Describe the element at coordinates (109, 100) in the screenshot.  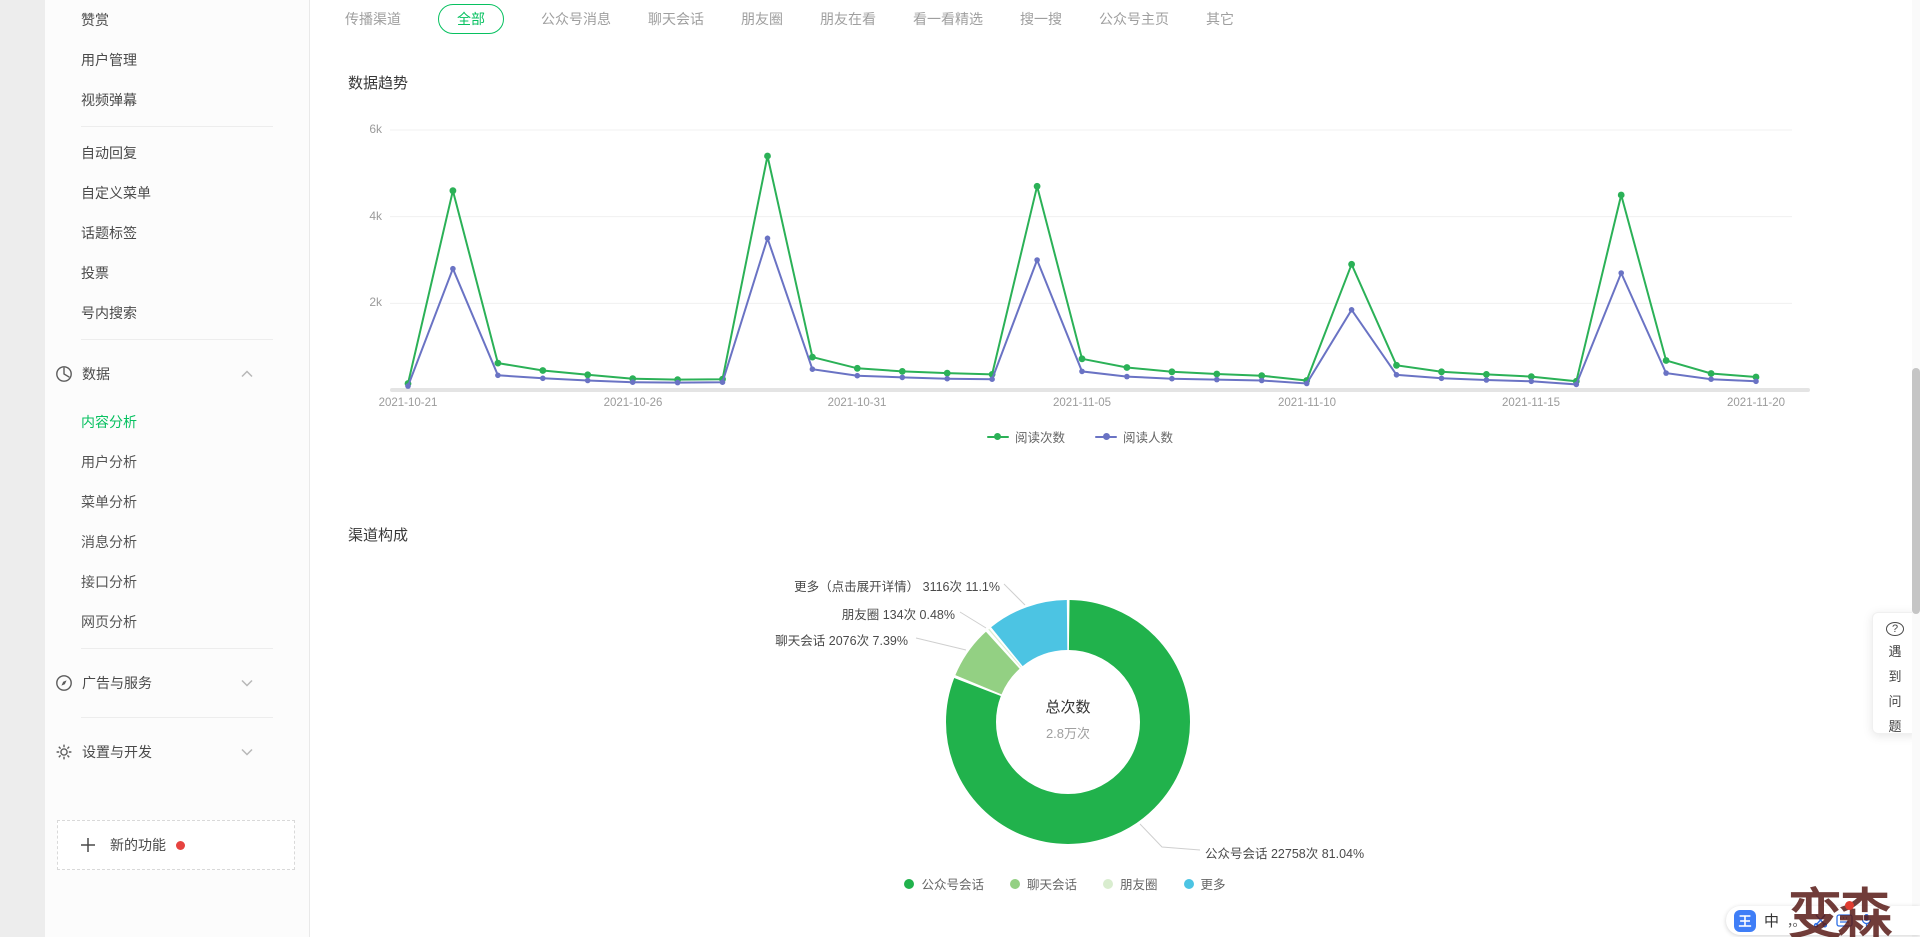
I see `sidebar-item-video-danmu: 视频弹幕` at that location.